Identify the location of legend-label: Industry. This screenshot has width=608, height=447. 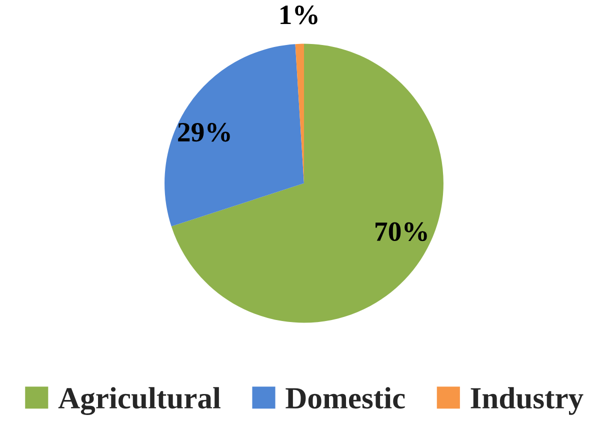
(527, 401).